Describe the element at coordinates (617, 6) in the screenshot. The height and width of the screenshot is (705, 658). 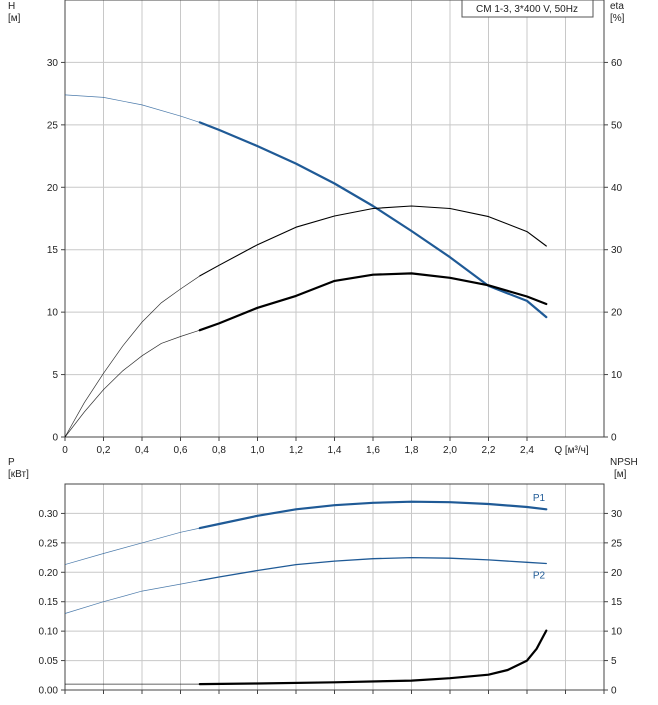
I see `y-axis-label-right: eta` at that location.